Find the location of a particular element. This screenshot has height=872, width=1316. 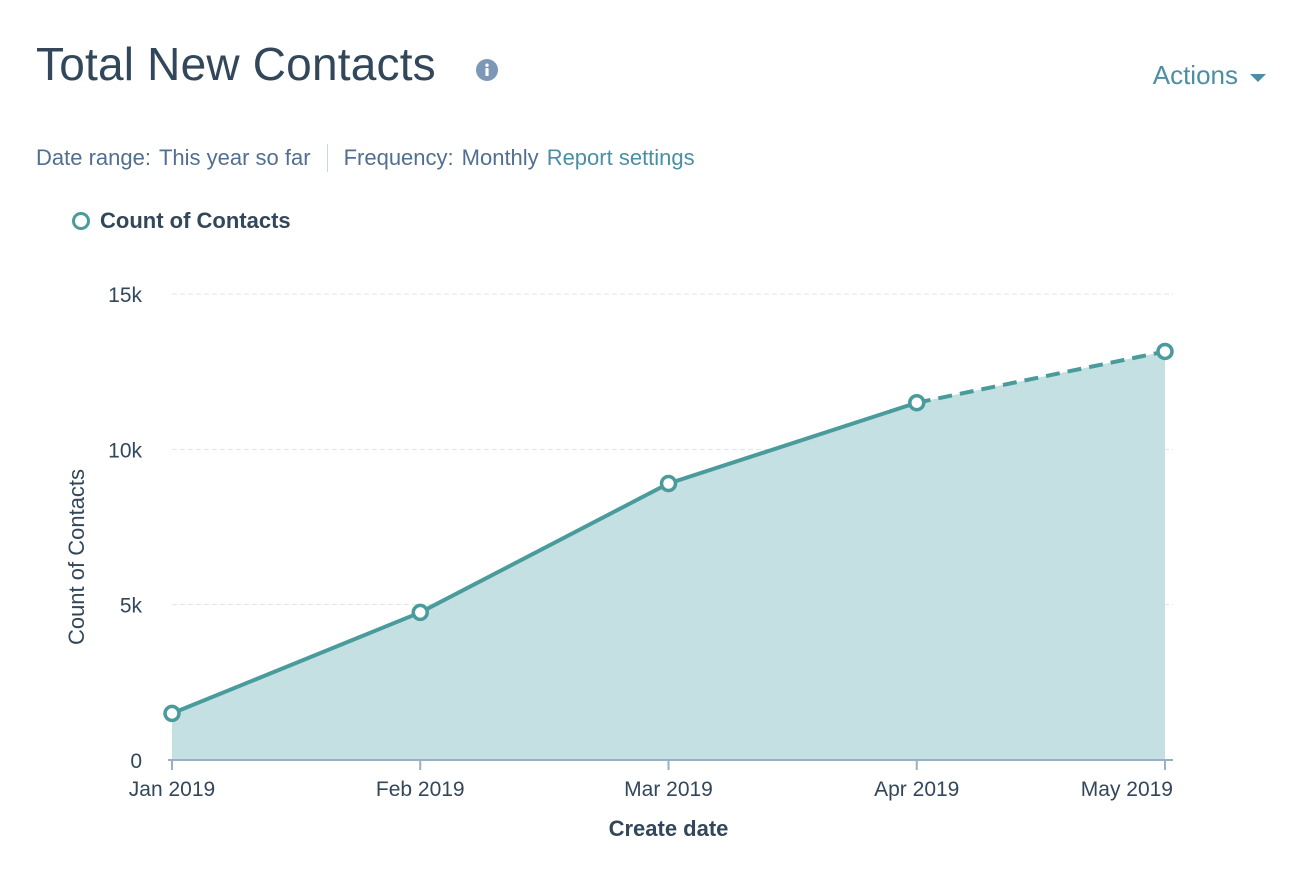

y-tick-label: 10k is located at coordinates (125, 450).